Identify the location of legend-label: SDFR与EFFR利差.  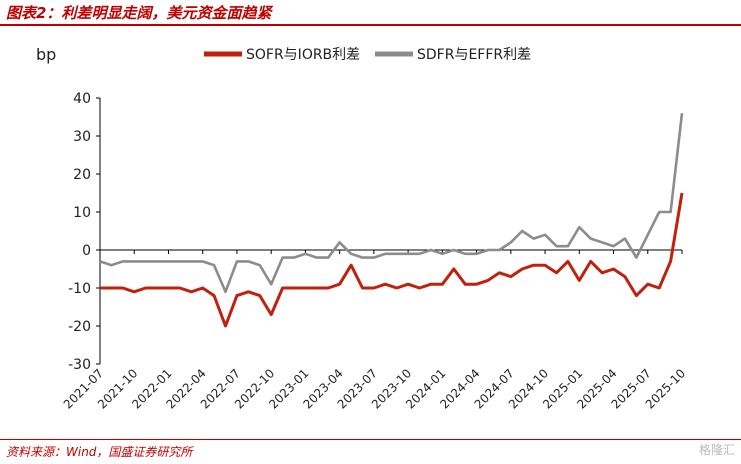
(474, 55).